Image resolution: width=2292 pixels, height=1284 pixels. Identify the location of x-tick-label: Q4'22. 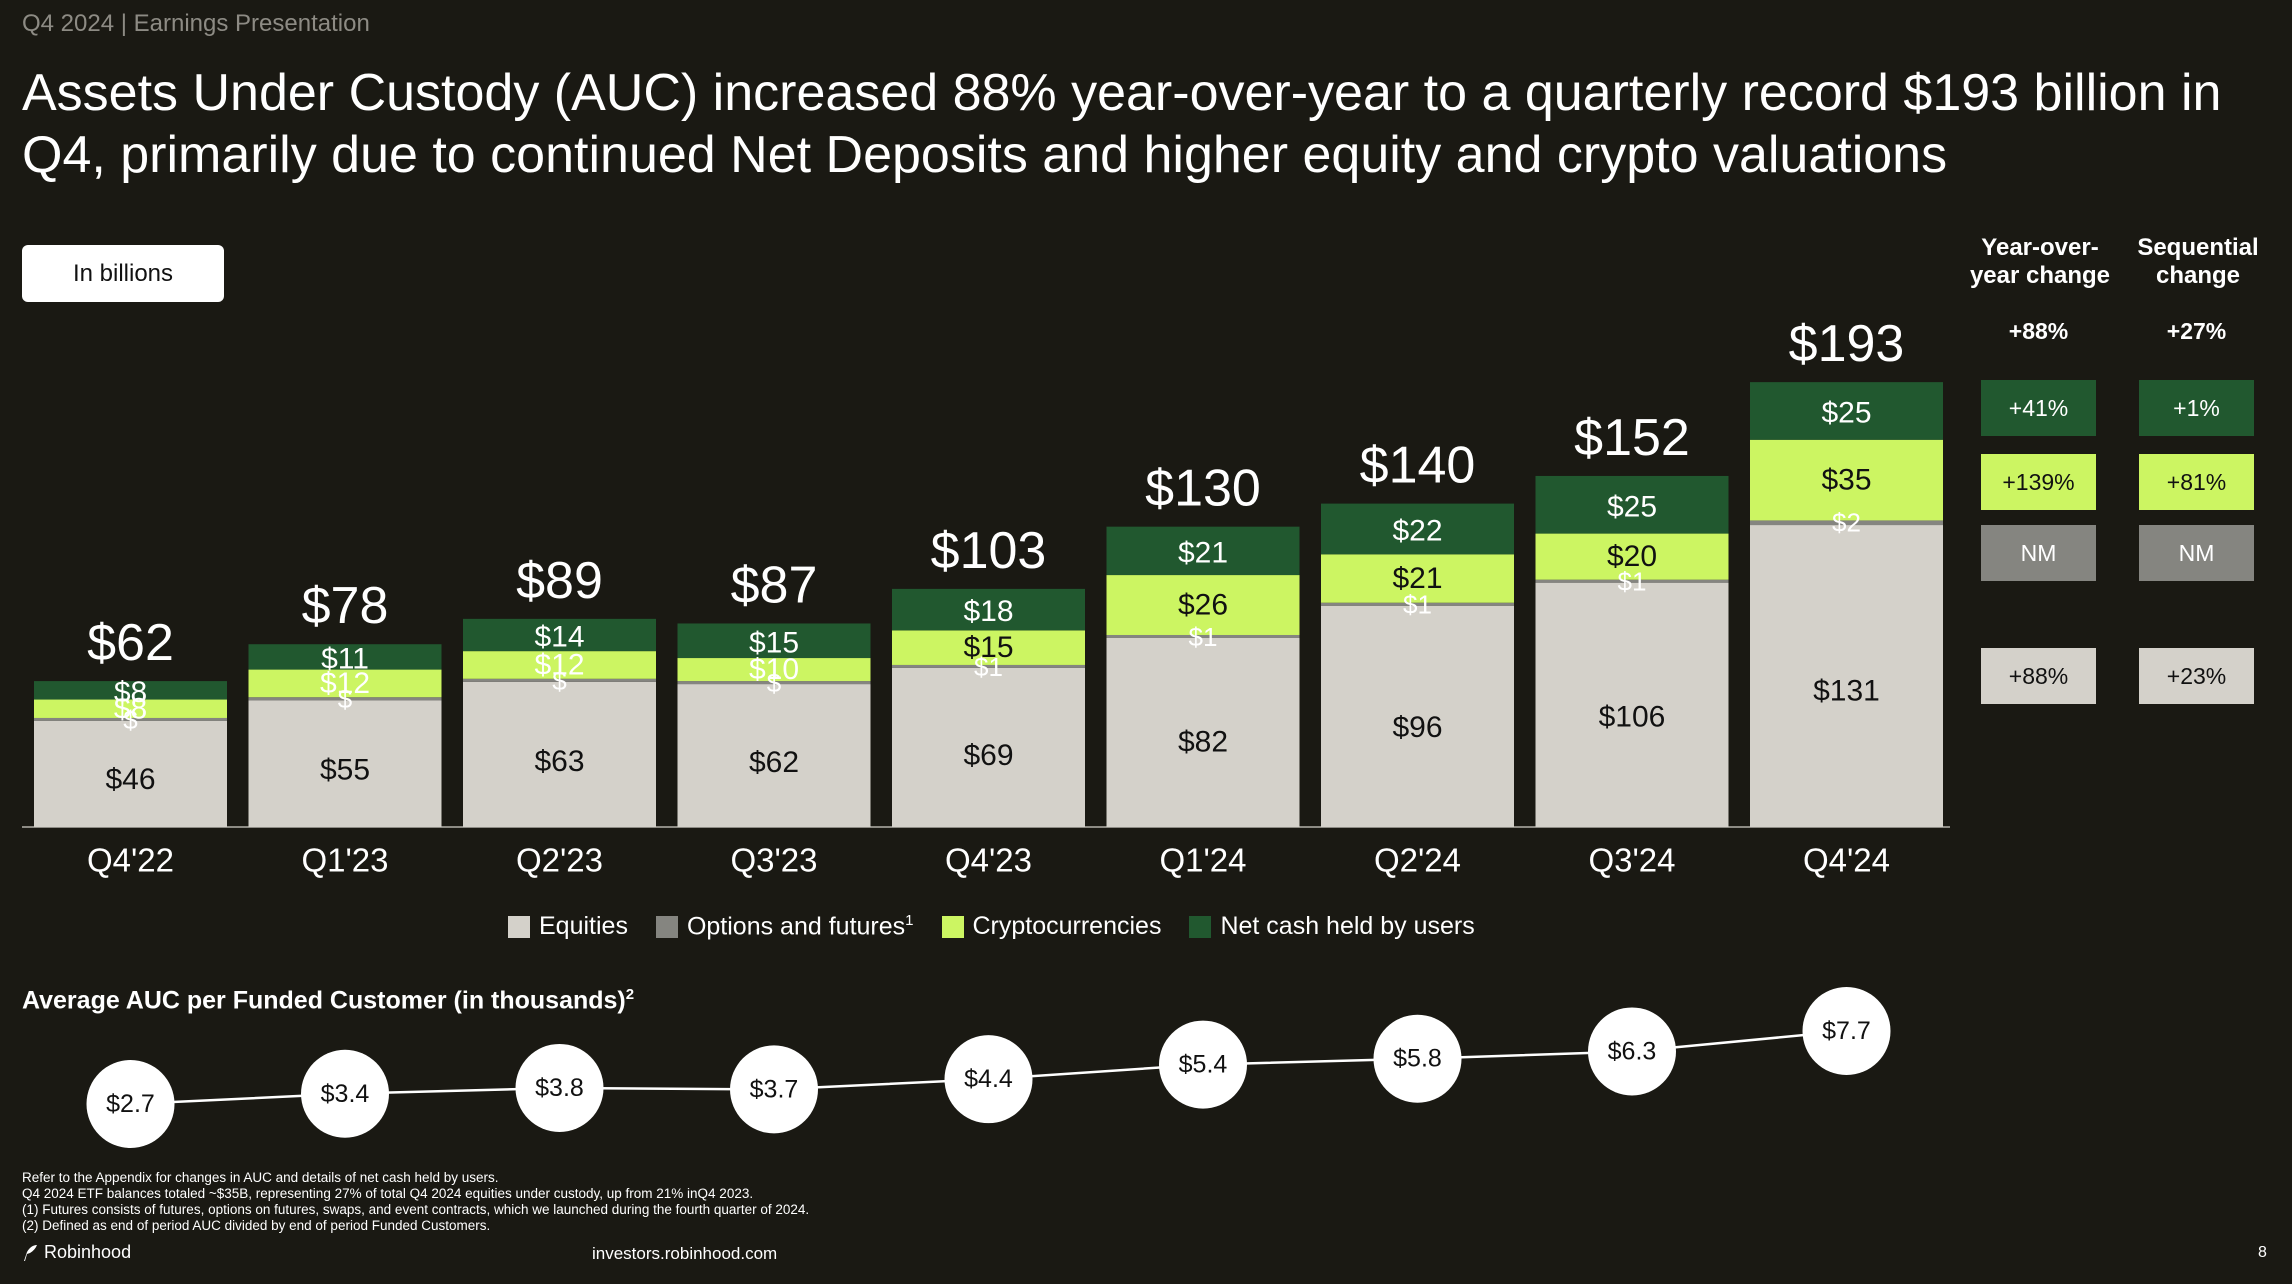
(130, 860).